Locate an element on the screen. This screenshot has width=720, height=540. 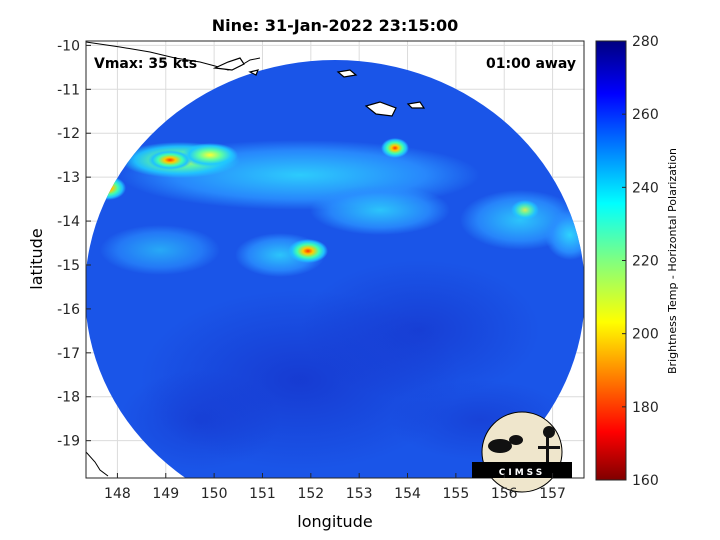
y-axis-label: latitude is located at coordinates (36, 258).